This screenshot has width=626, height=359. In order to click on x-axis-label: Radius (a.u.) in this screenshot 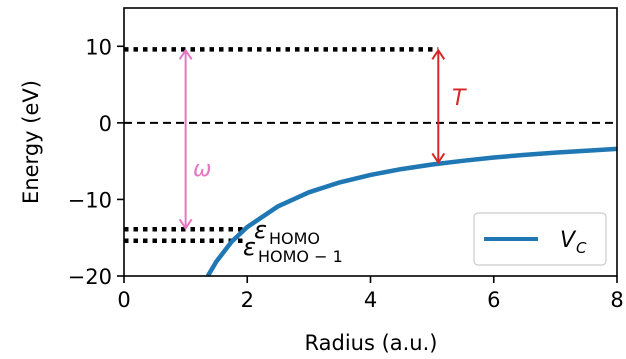, I will do `click(370, 343)`.